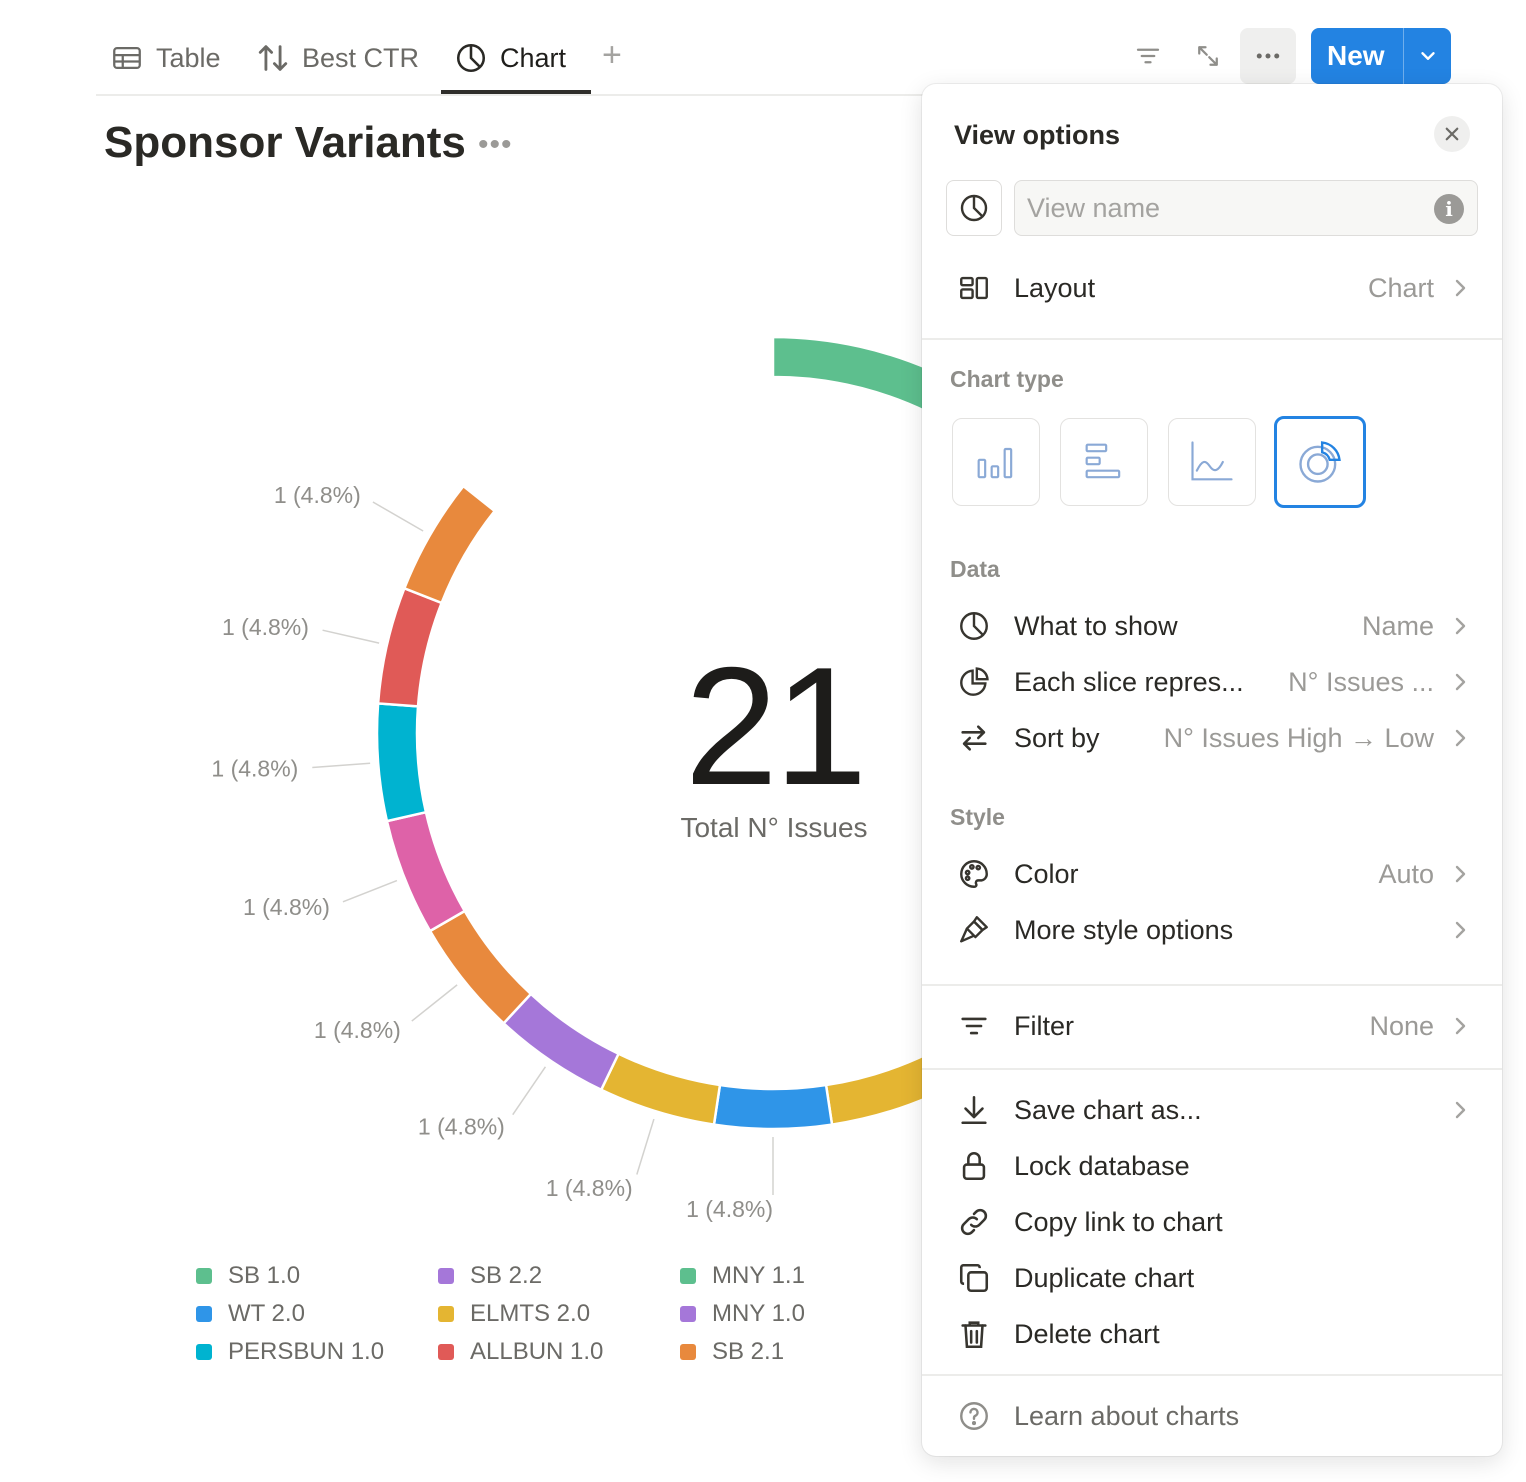 The height and width of the screenshot is (1482, 1526). I want to click on legend-item: SB 2.1, so click(732, 1352).